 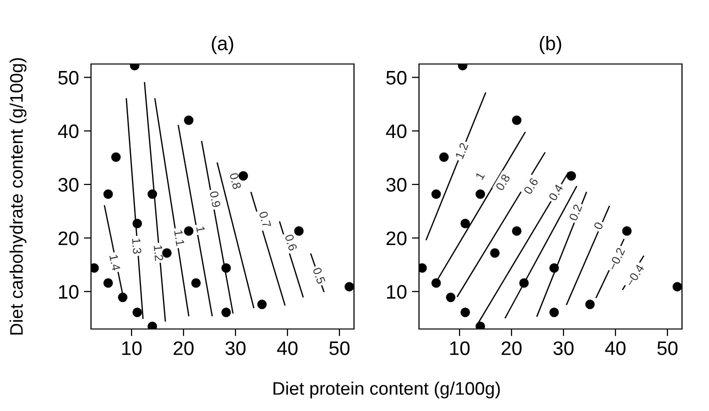 What do you see at coordinates (598, 226) in the screenshot?
I see `annotation: 0` at bounding box center [598, 226].